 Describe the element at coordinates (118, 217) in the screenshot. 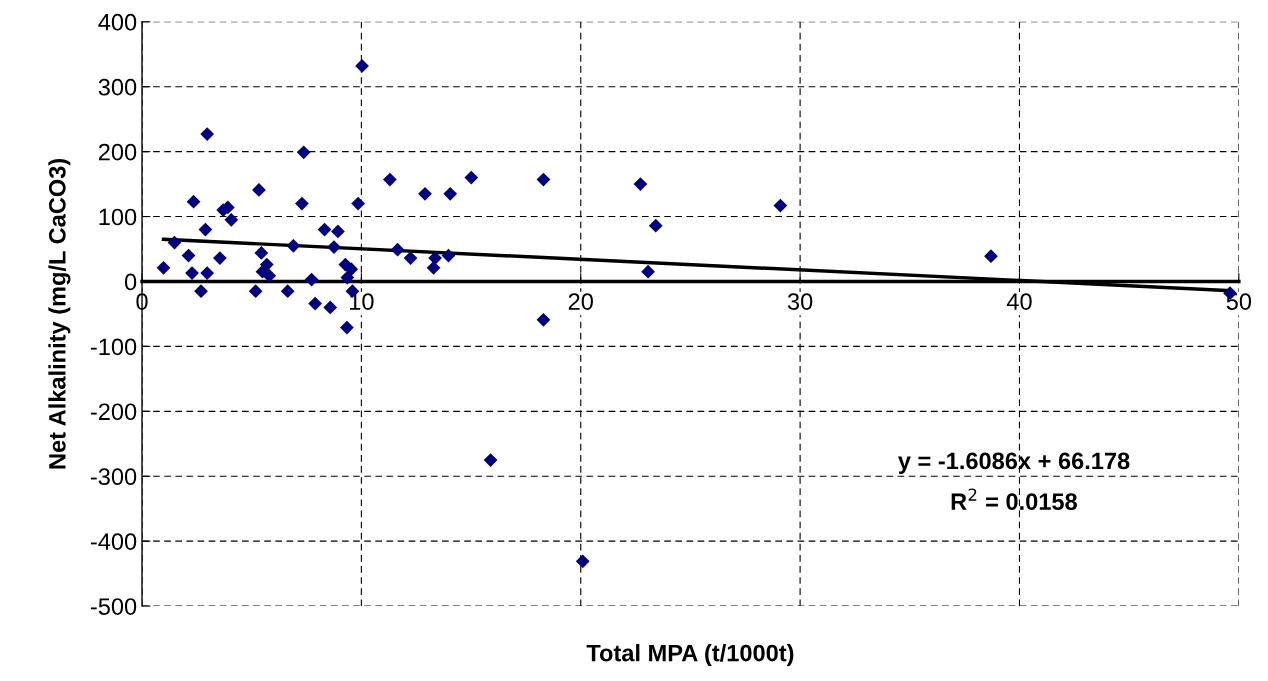

I see `y-tick-label: 100` at that location.